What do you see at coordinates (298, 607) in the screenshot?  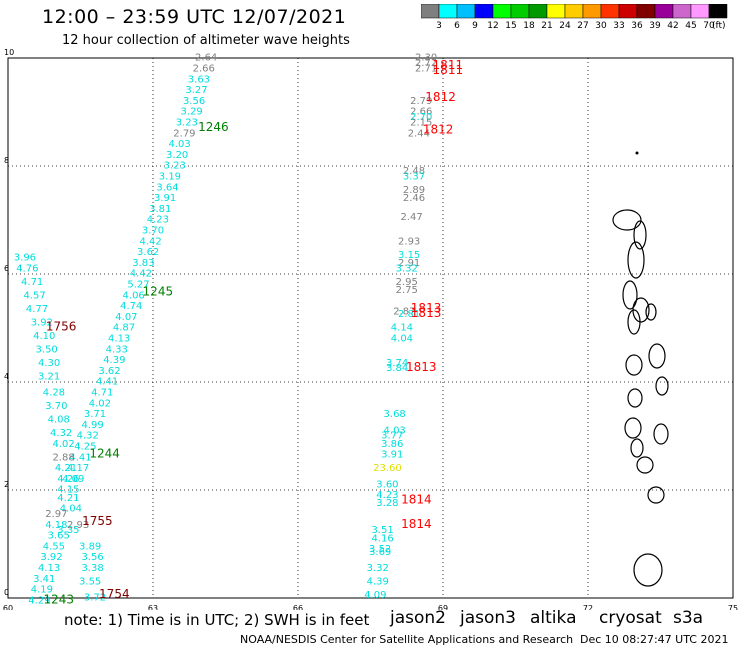 I see `x-tick-label: 66` at bounding box center [298, 607].